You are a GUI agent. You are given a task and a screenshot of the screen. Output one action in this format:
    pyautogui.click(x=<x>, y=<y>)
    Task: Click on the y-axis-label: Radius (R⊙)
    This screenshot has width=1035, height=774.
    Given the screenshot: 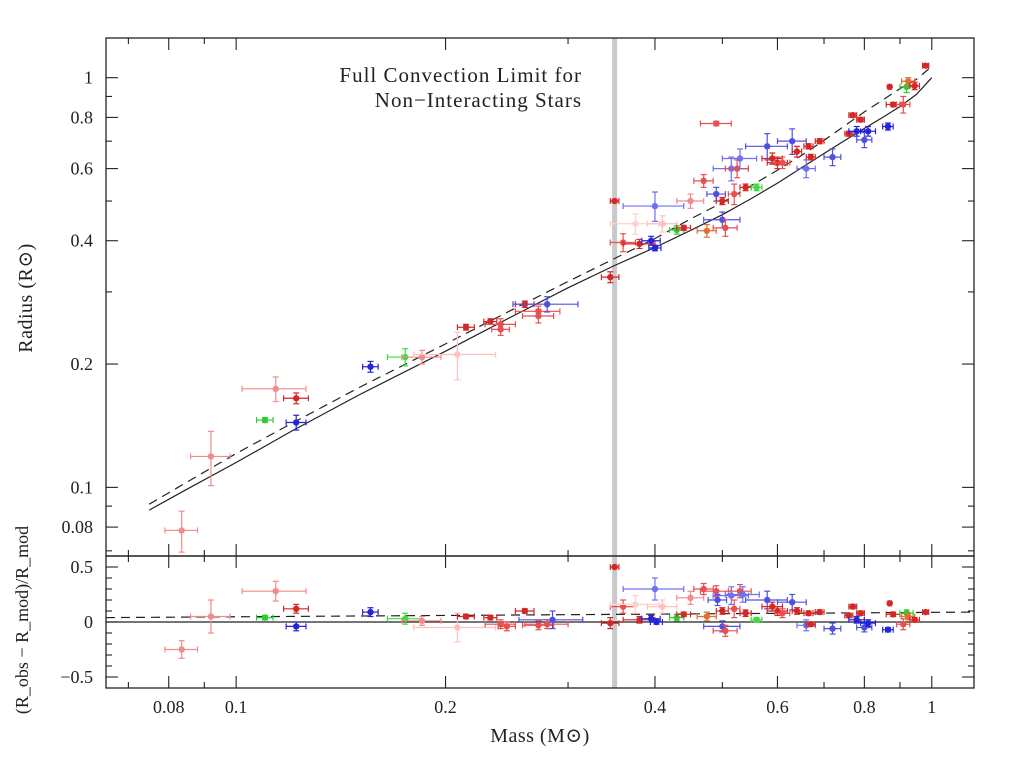 What is the action you would take?
    pyautogui.click(x=26, y=297)
    